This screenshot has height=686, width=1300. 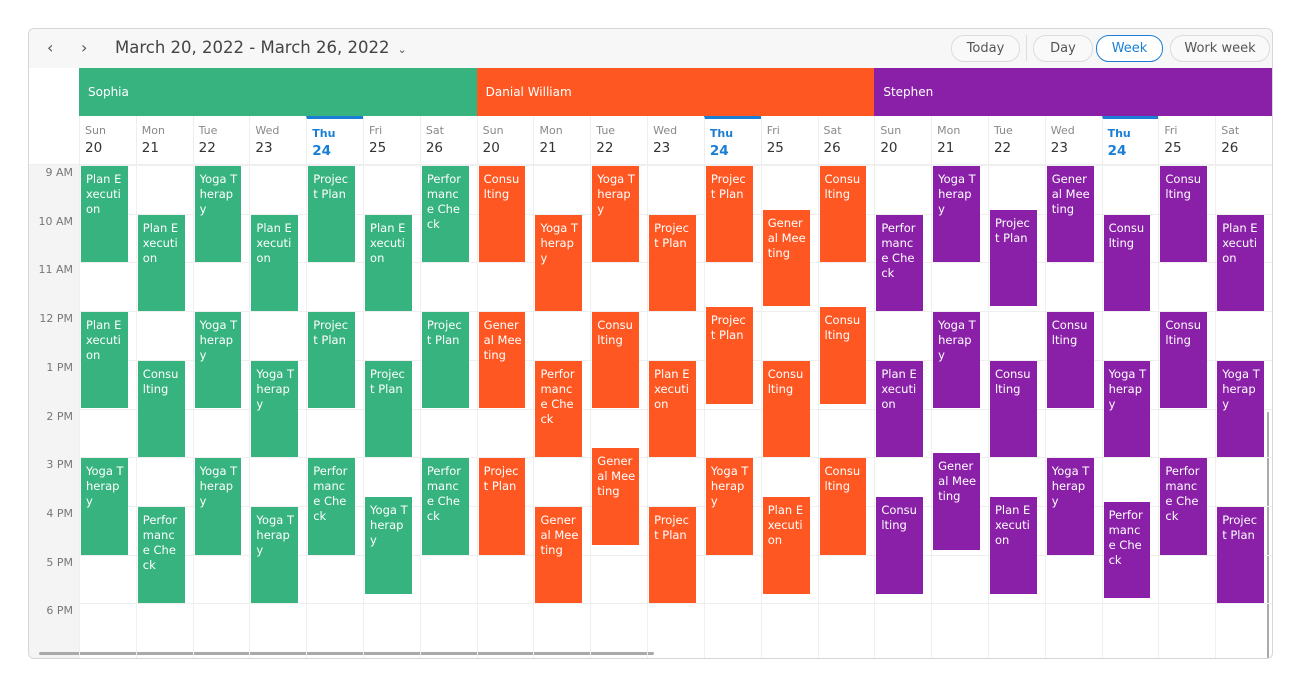 I want to click on work-week-view-button: Work week, so click(x=1220, y=48).